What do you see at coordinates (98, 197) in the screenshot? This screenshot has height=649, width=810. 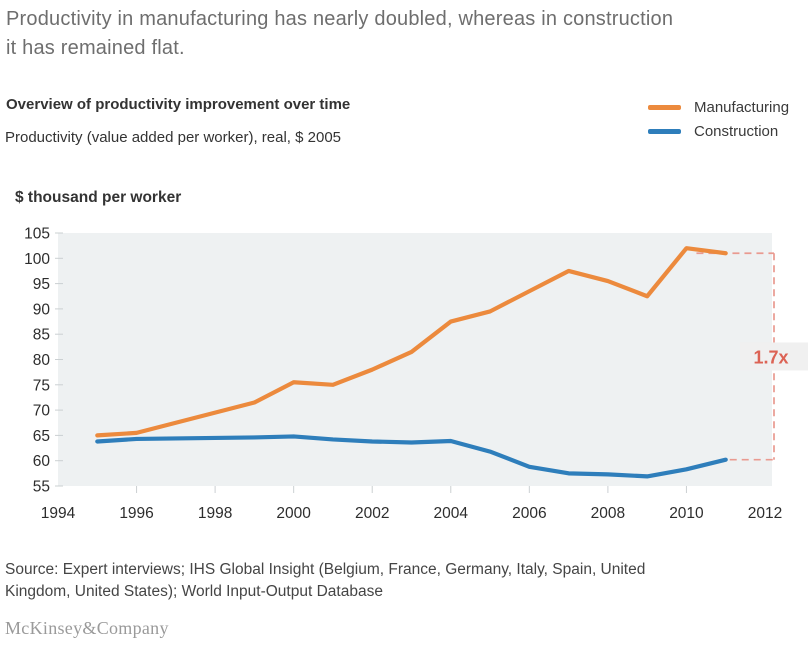 I see `y-axis-title: $ thousand per worker` at bounding box center [98, 197].